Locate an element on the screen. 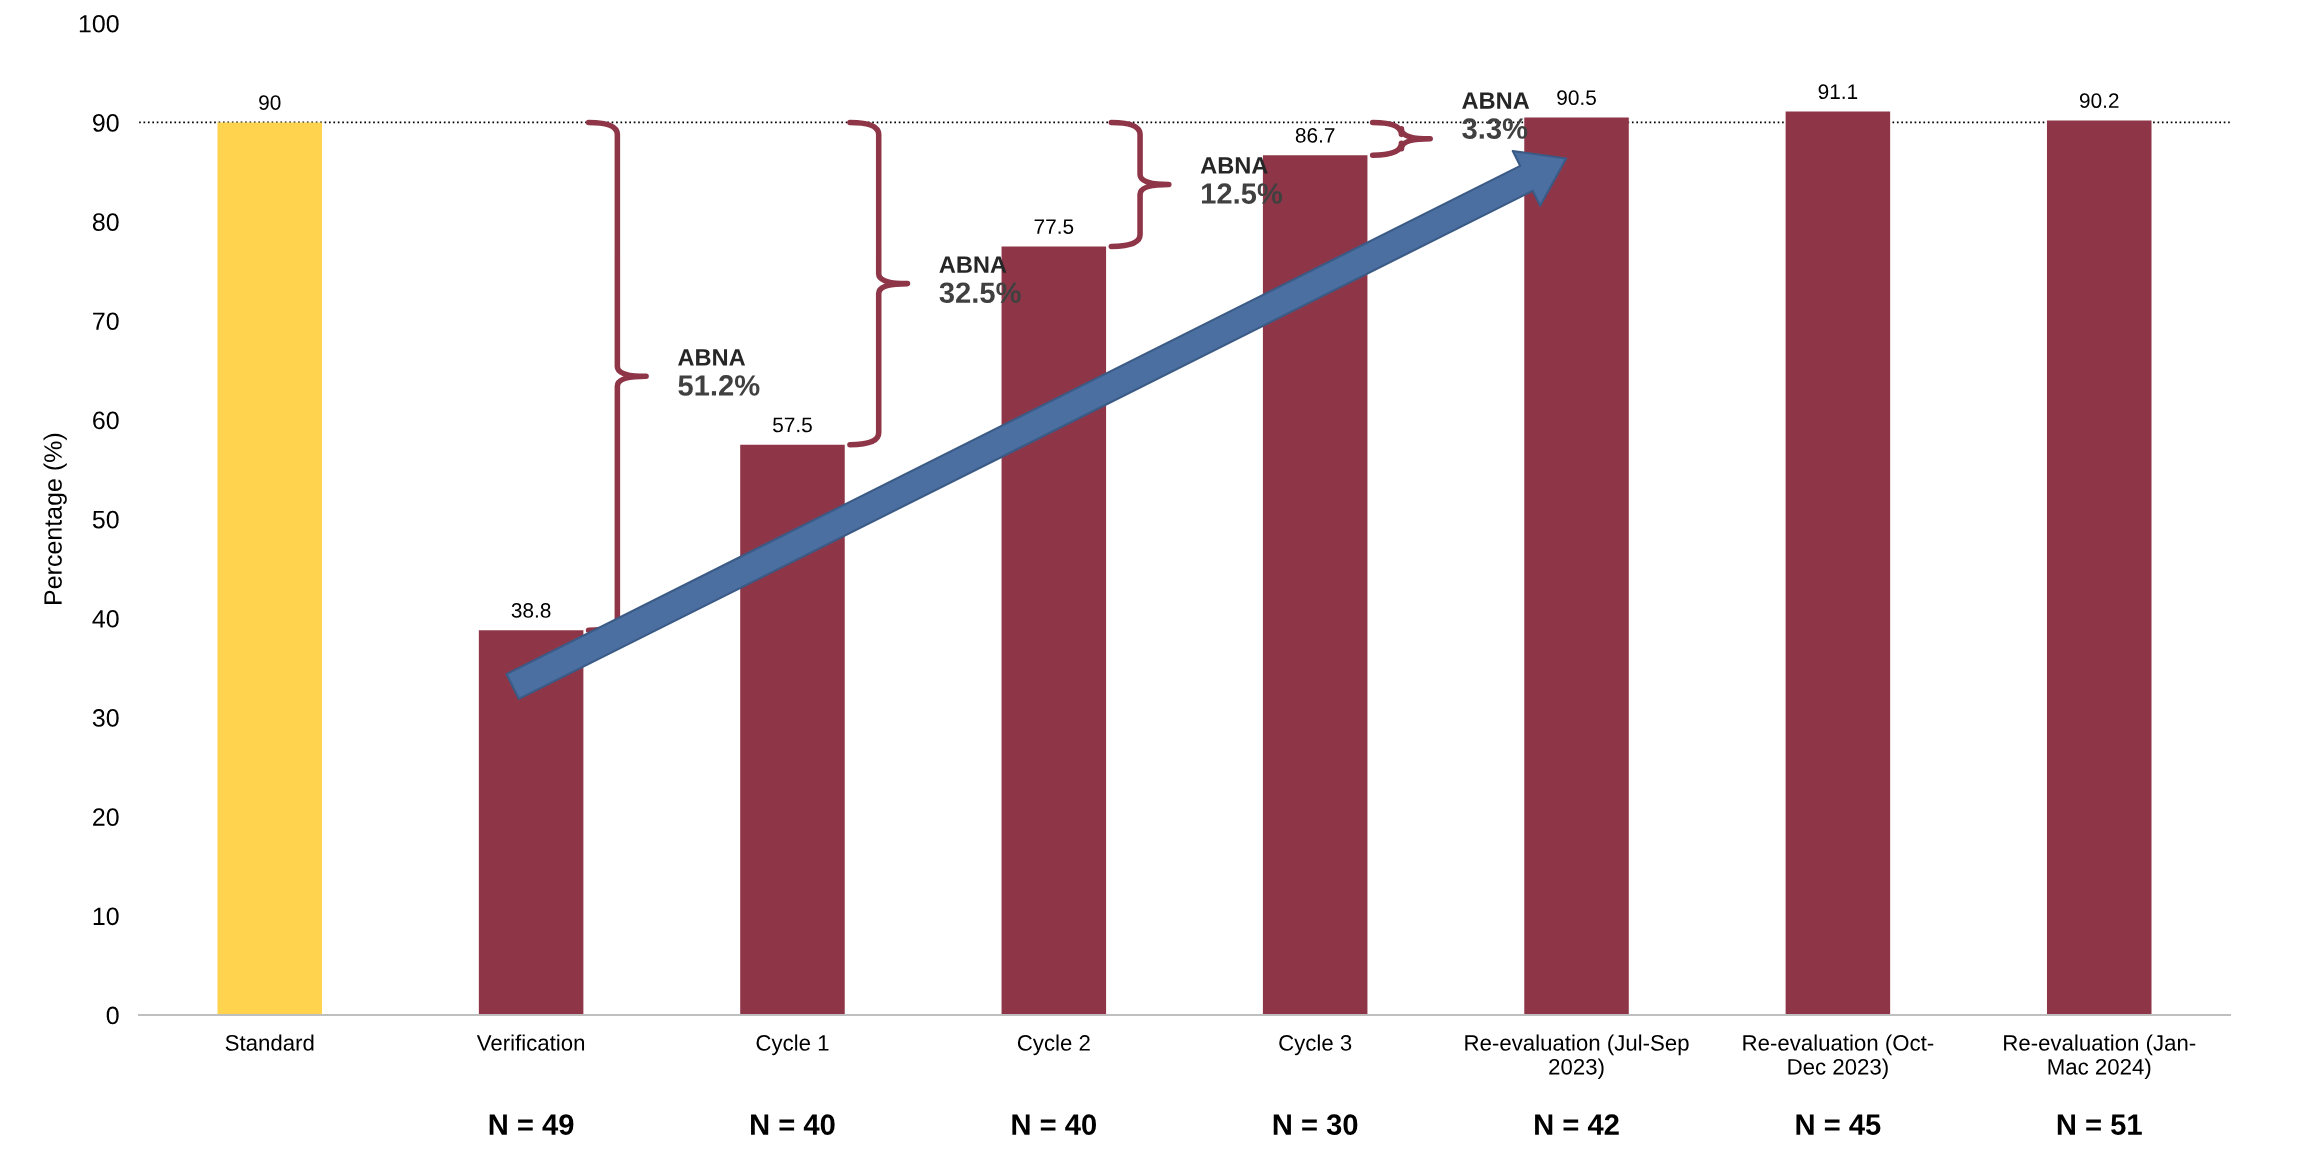 The height and width of the screenshot is (1164, 2318). data-label: 77.5 is located at coordinates (1054, 226).